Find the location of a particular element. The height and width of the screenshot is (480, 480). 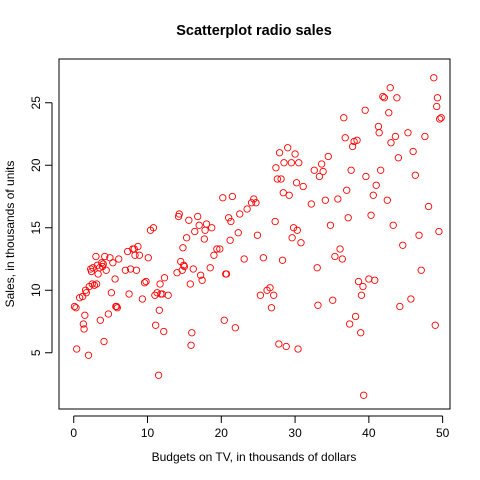

y-tick-label: 20 is located at coordinates (36, 165).